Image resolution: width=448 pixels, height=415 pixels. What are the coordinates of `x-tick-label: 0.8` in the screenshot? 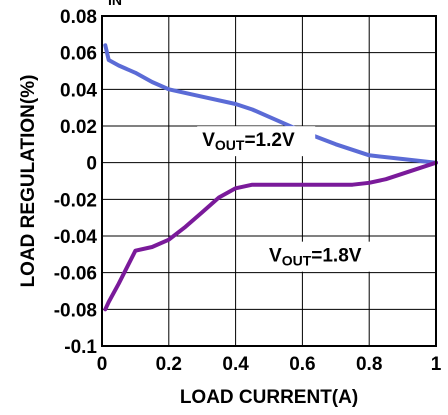 It's located at (369, 364).